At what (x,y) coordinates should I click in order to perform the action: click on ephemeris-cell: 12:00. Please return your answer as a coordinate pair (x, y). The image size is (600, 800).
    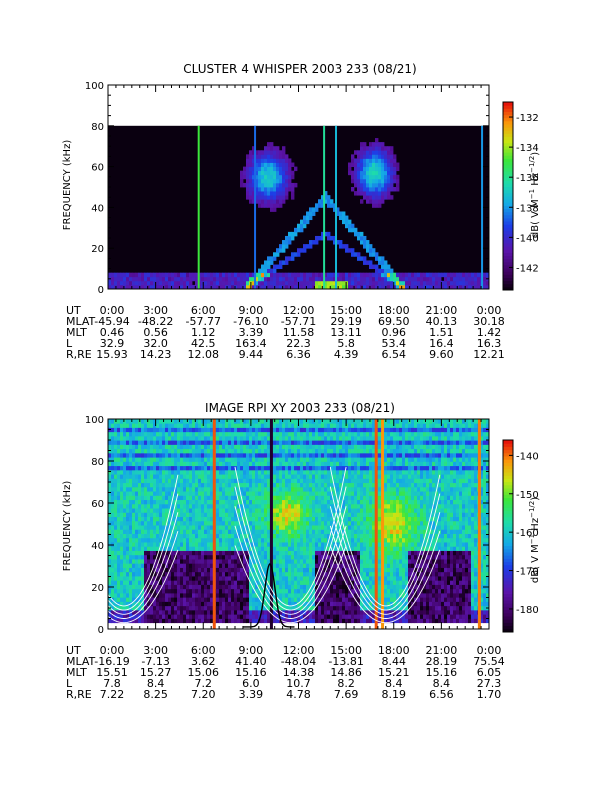
    Looking at the image, I should click on (298, 310).